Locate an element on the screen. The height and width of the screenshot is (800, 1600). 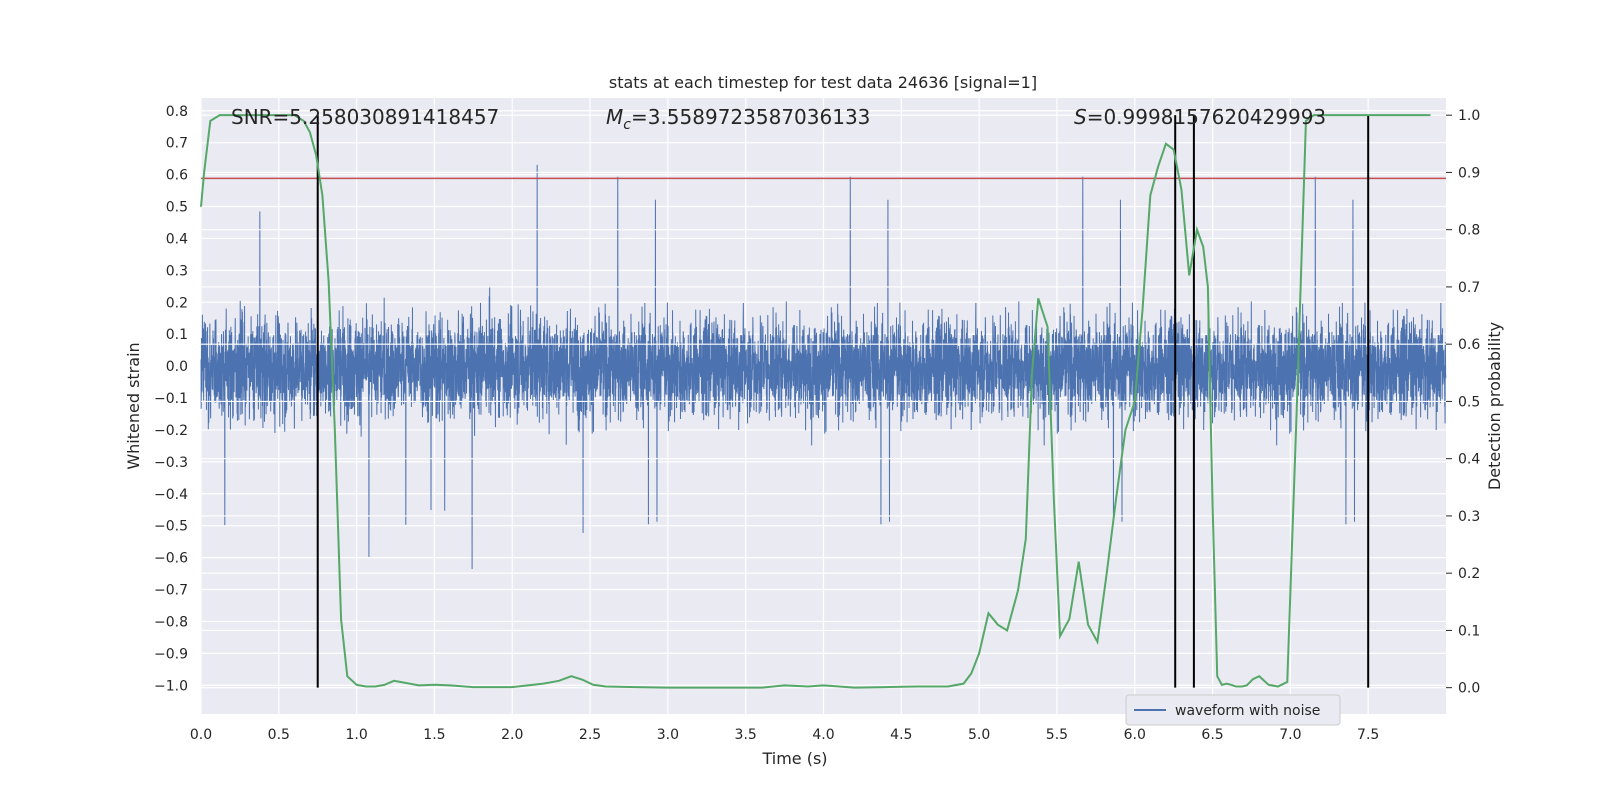
x-tick-label: 1.5 is located at coordinates (434, 735).